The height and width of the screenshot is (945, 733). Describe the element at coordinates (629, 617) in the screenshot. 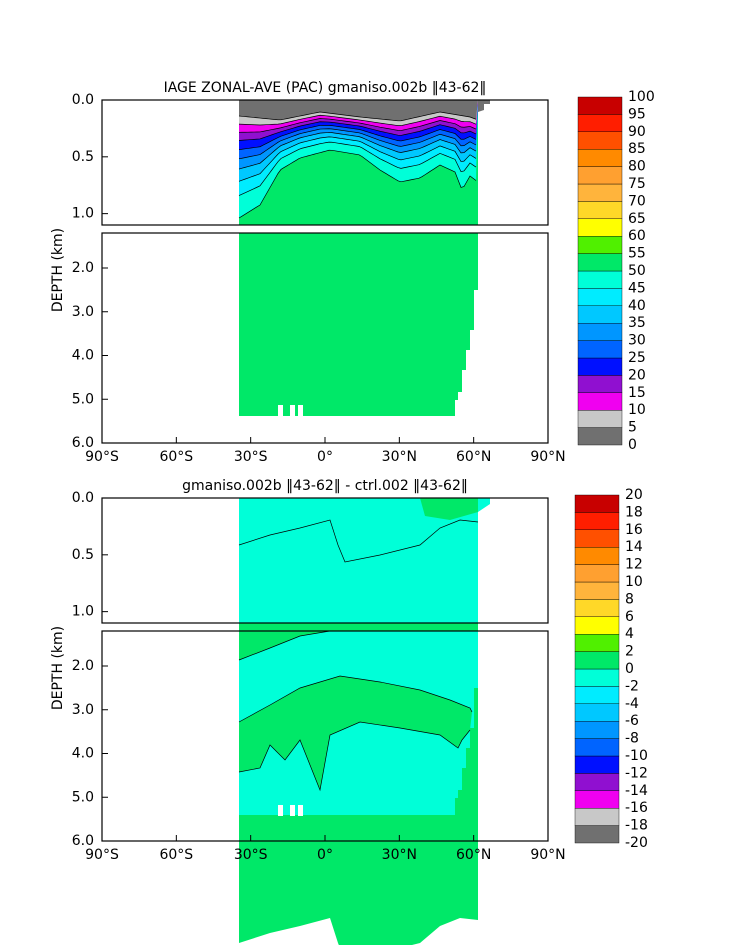

I see `colorbar-label: 6` at that location.